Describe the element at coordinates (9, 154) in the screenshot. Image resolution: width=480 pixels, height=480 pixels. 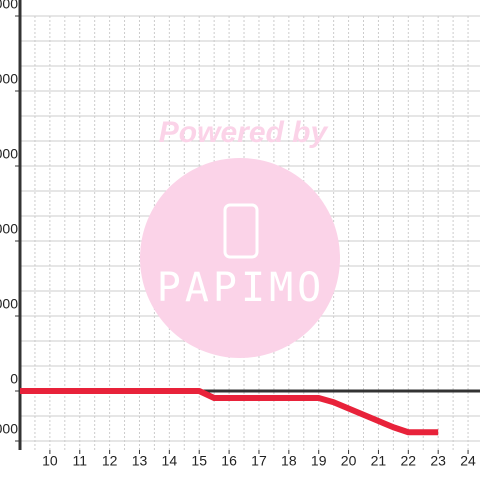
I see `y-tick-label: 90,000` at that location.